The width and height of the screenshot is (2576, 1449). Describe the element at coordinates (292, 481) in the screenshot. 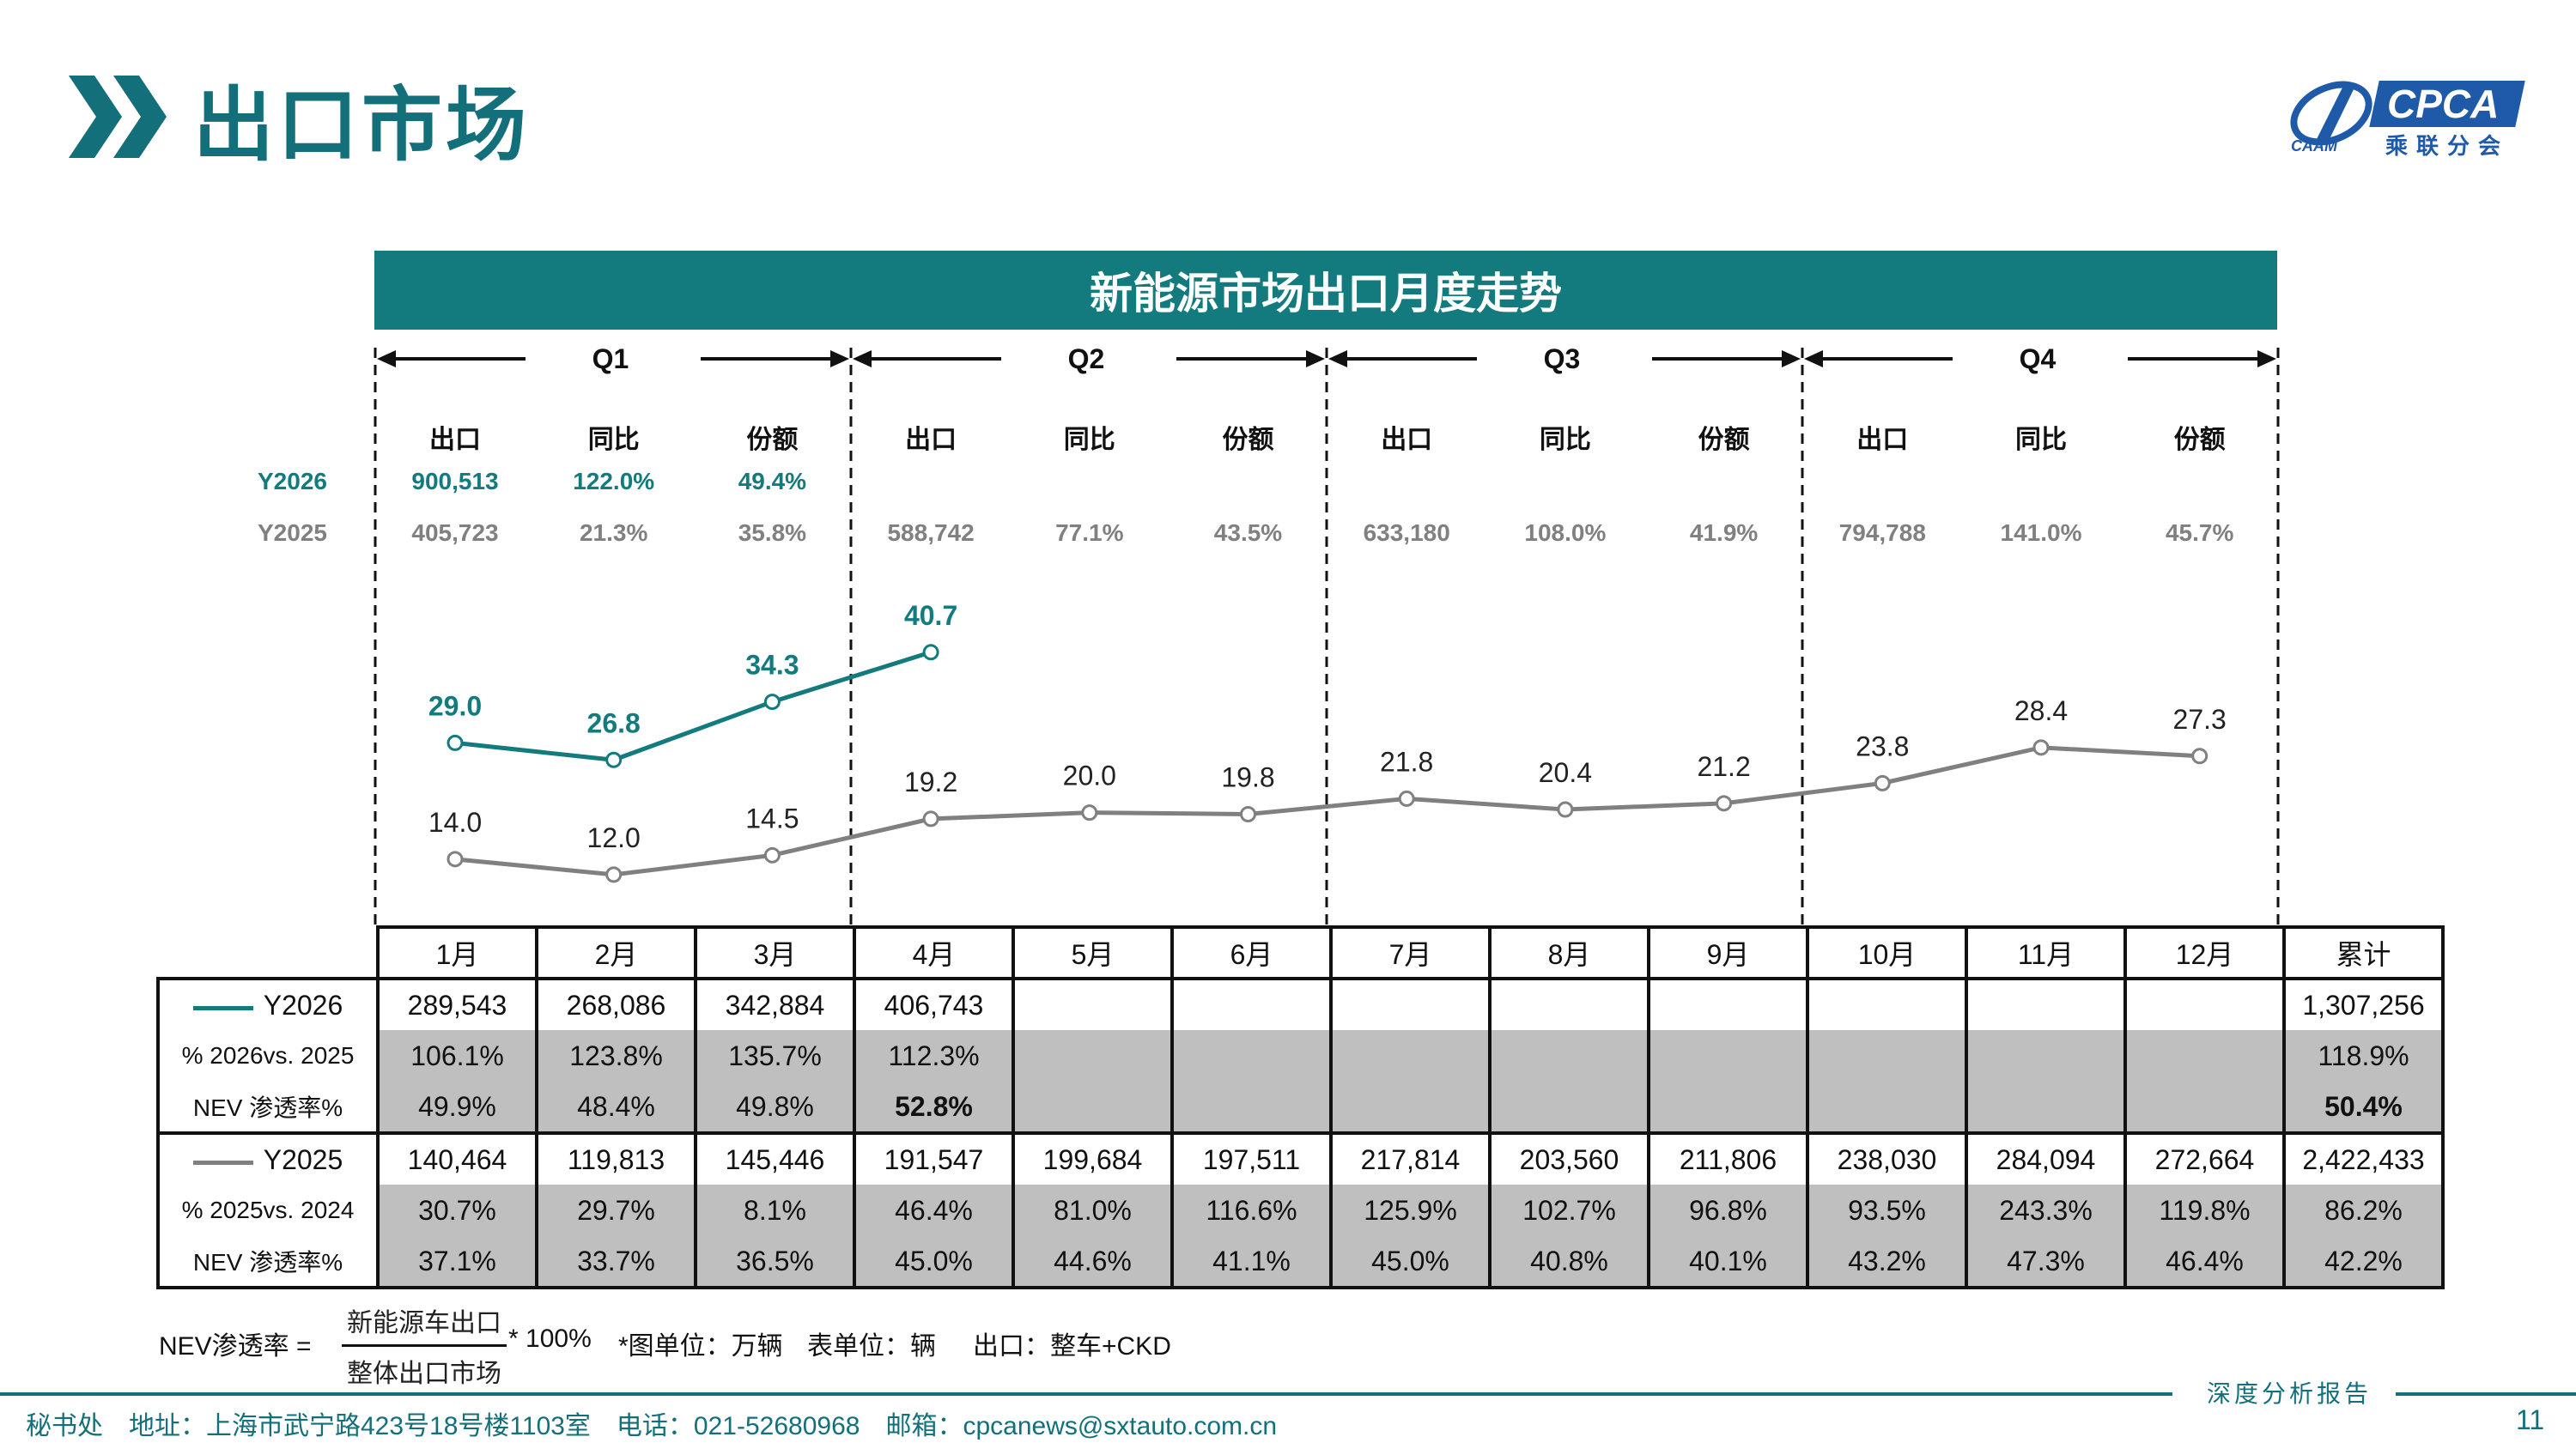

I see `summary-label-y2026: Y2026` at that location.